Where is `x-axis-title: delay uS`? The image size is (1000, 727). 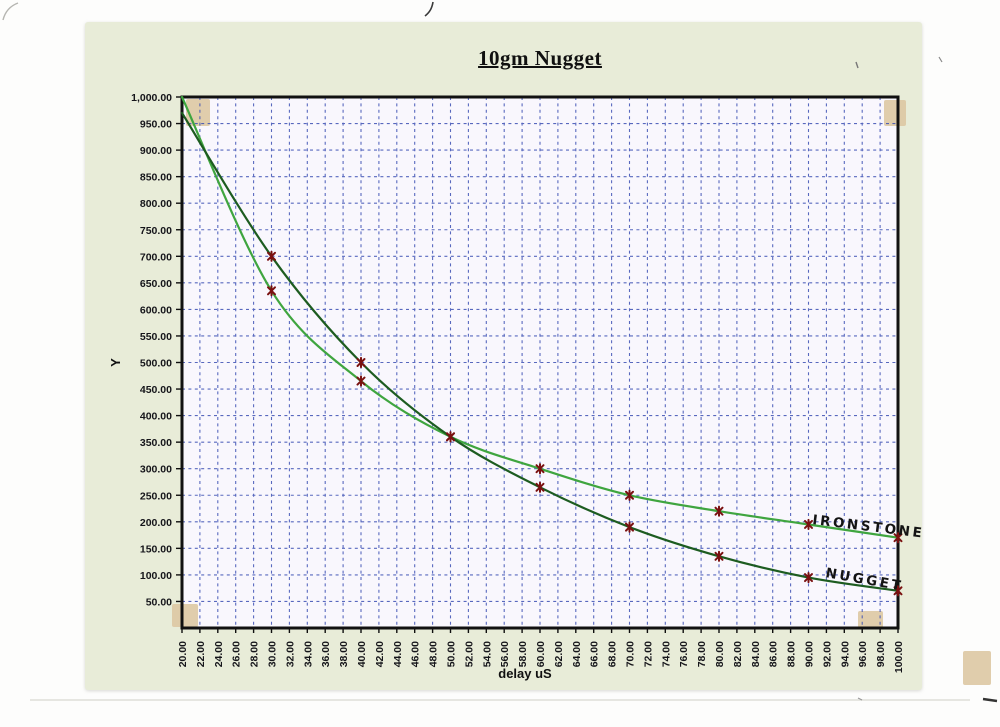 x-axis-title: delay uS is located at coordinates (525, 673).